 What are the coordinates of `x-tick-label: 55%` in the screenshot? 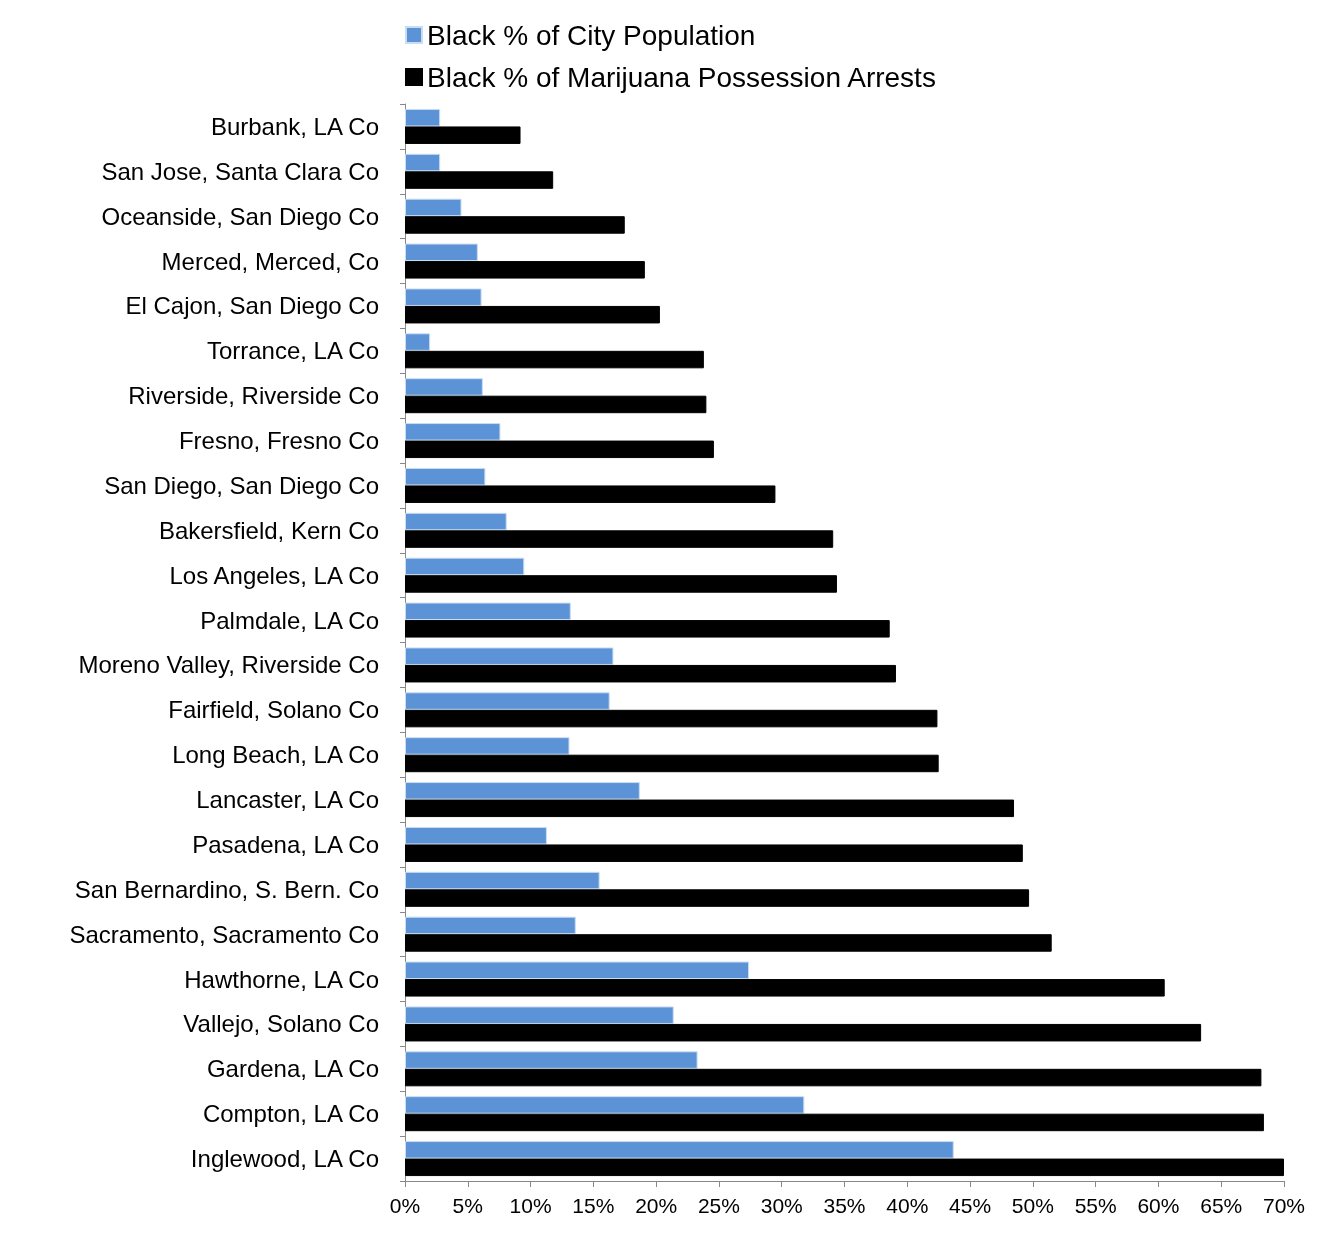 It's located at (1095, 1205).